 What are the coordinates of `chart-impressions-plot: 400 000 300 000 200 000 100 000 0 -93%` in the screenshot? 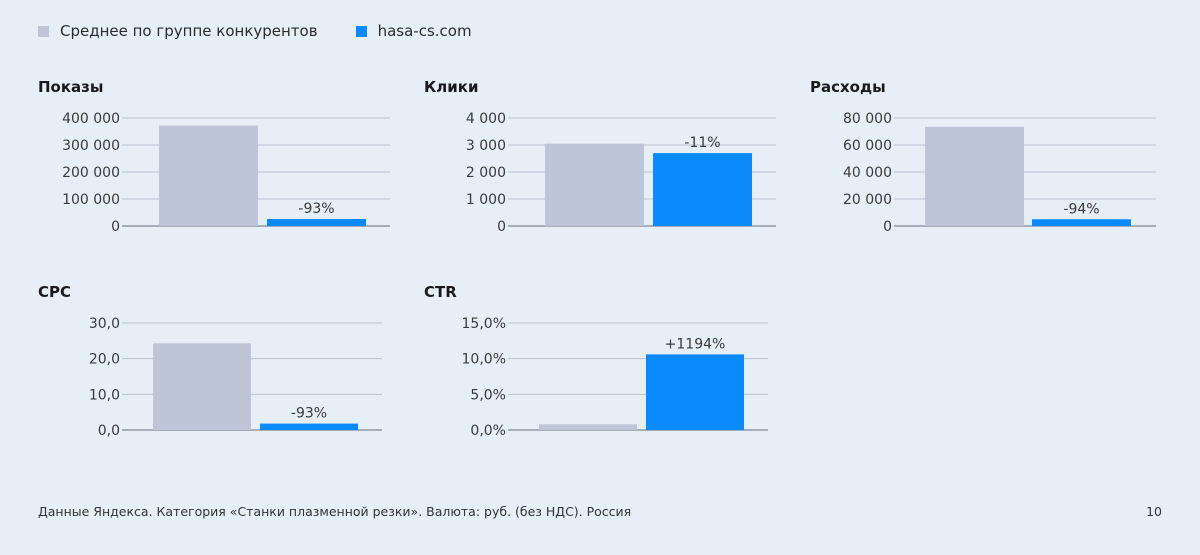 It's located at (226, 173).